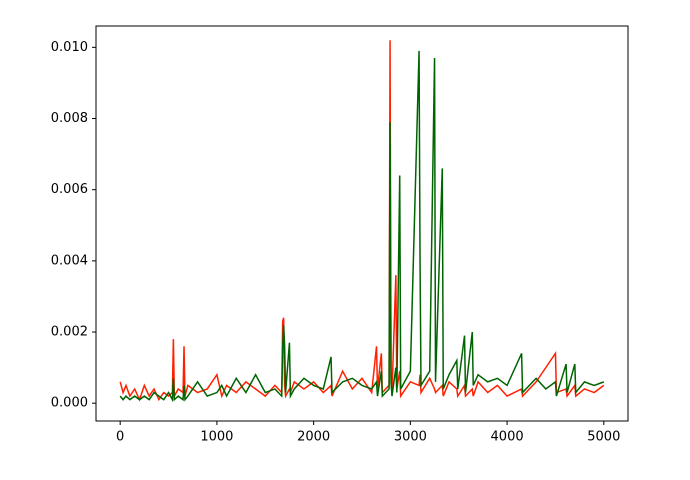  I want to click on x-tick-label: 3000, so click(410, 437).